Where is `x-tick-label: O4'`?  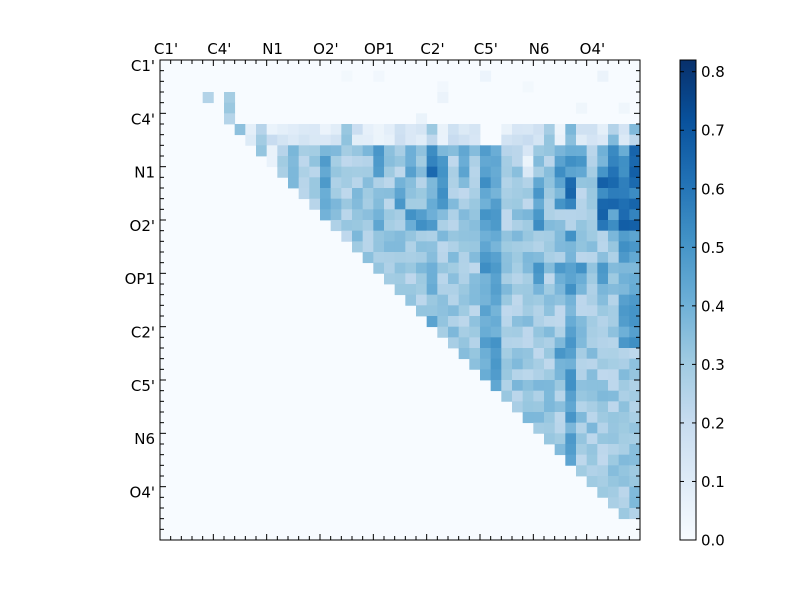 x-tick-label: O4' is located at coordinates (592, 49).